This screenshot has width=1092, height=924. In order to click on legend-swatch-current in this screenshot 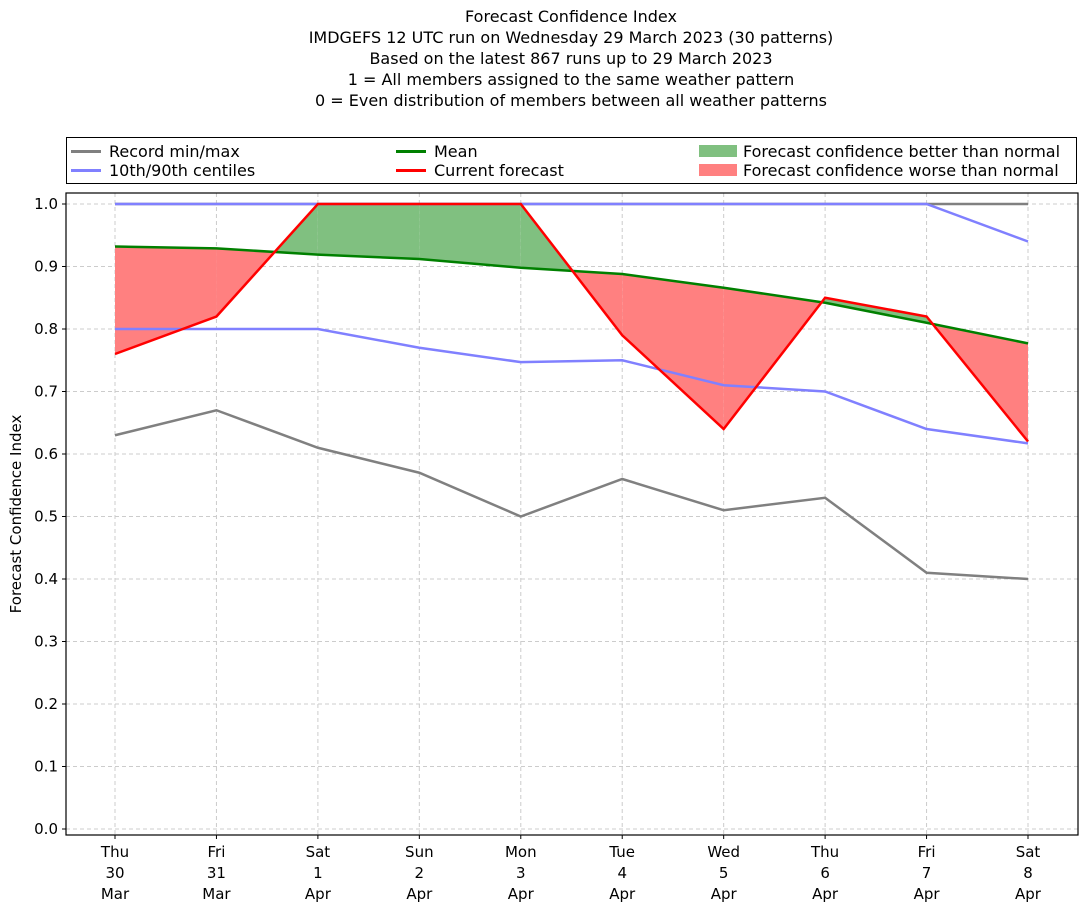, I will do `click(411, 170)`.